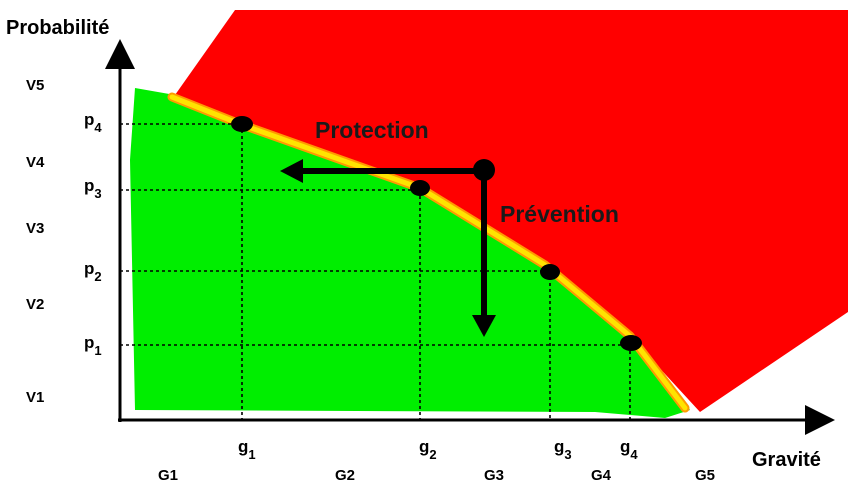 This screenshot has height=485, width=848. Describe the element at coordinates (345, 475) in the screenshot. I see `gravity-level-g2: G2` at that location.